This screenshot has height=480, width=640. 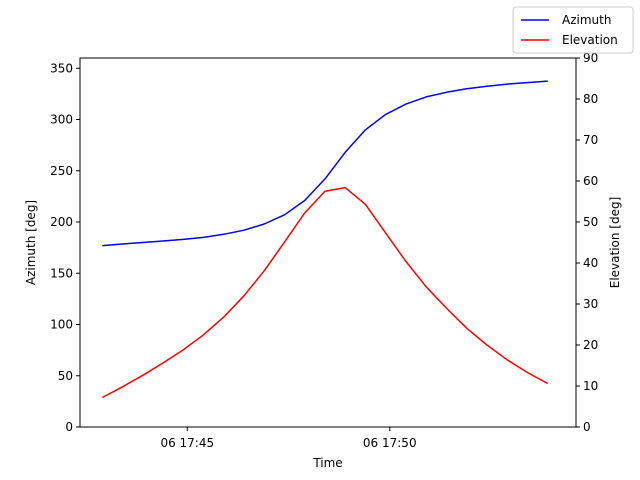 I want to click on y-right-tick-label: 40, so click(x=590, y=263).